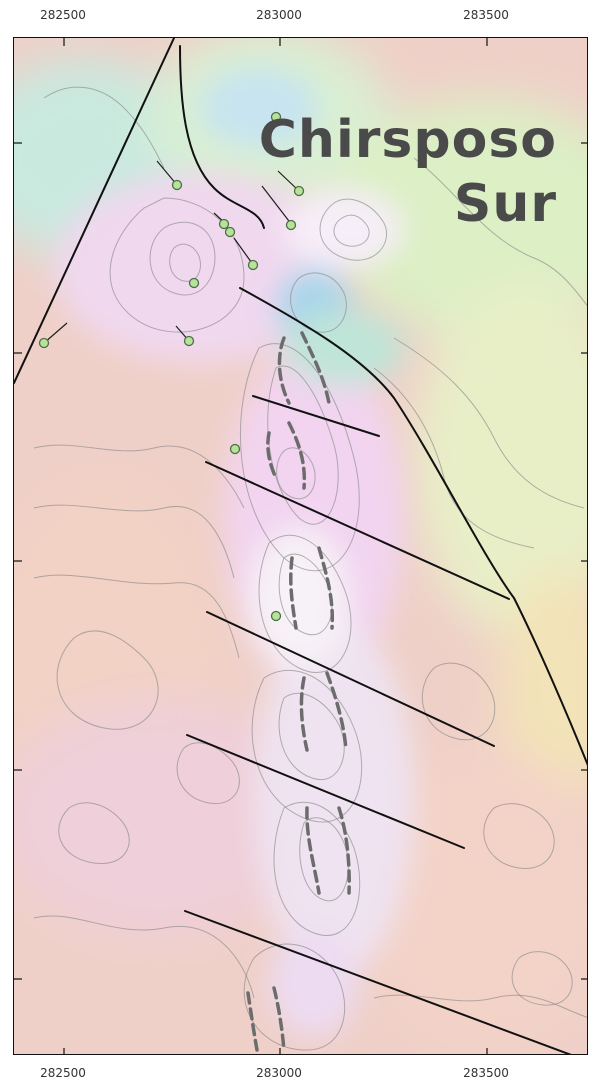  What do you see at coordinates (336, 711) in the screenshot?
I see `dashed-zone-4b` at bounding box center [336, 711].